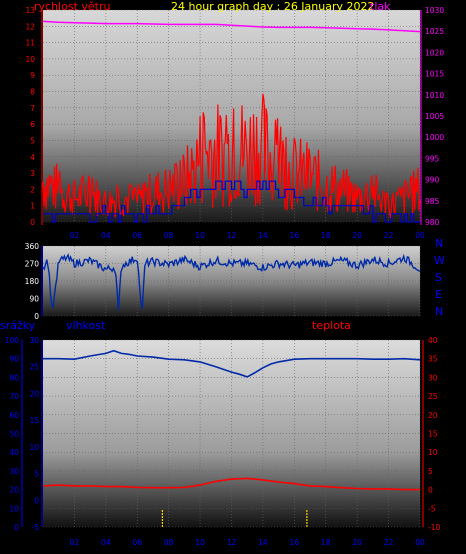  What do you see at coordinates (232, 363) in the screenshot?
I see `humidity-series-line` at bounding box center [232, 363].